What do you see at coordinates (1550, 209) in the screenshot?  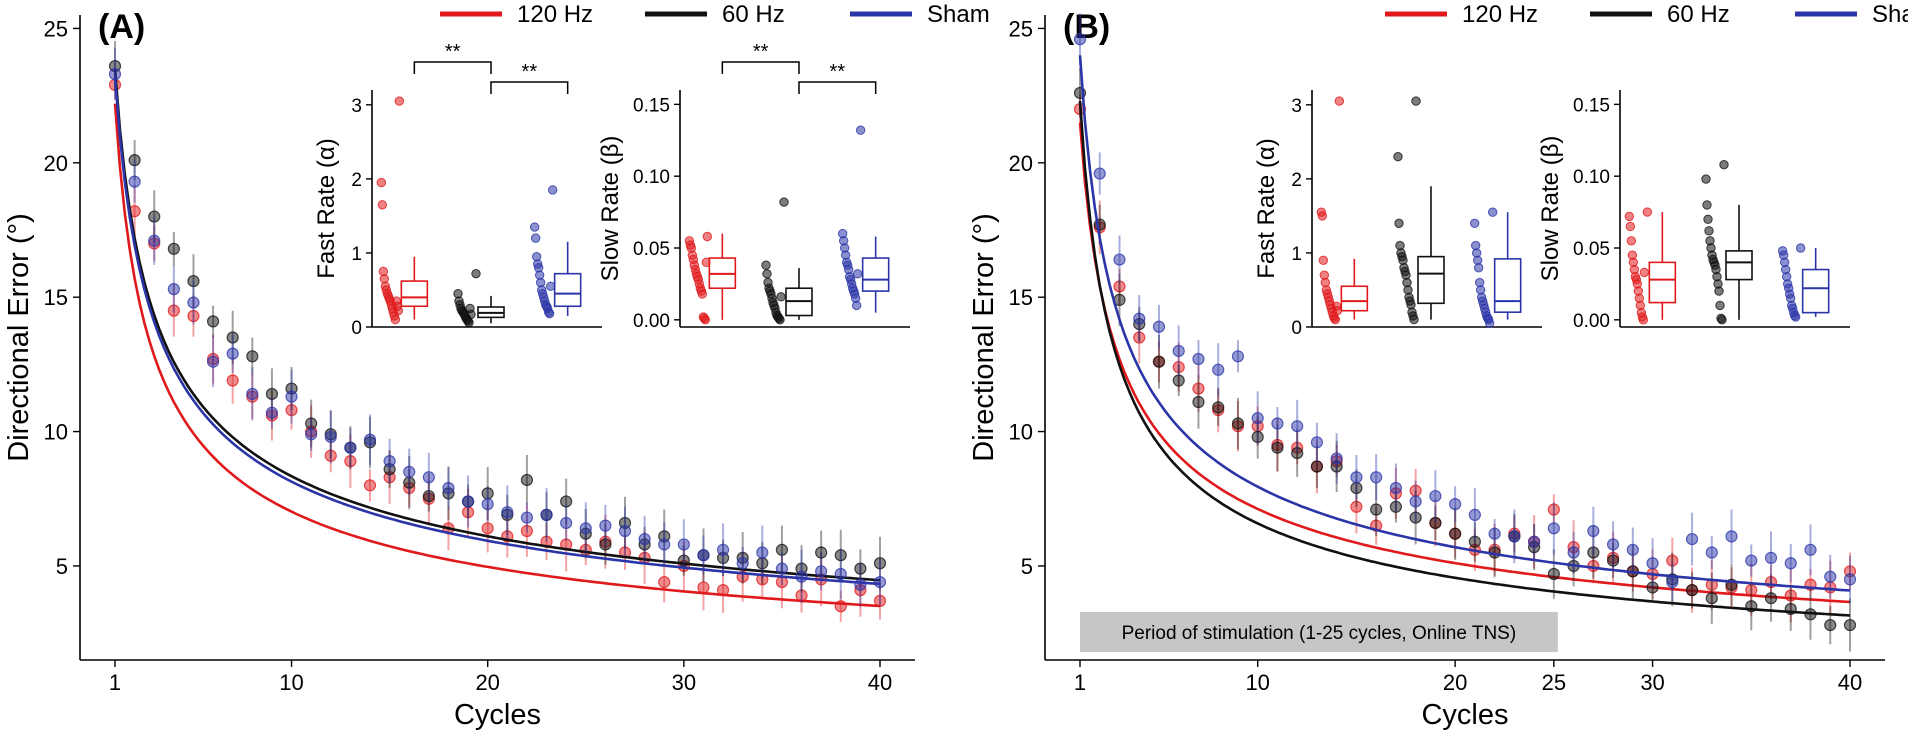 I see `inset-y-axis-label: Slow Rate (β)` at bounding box center [1550, 209].